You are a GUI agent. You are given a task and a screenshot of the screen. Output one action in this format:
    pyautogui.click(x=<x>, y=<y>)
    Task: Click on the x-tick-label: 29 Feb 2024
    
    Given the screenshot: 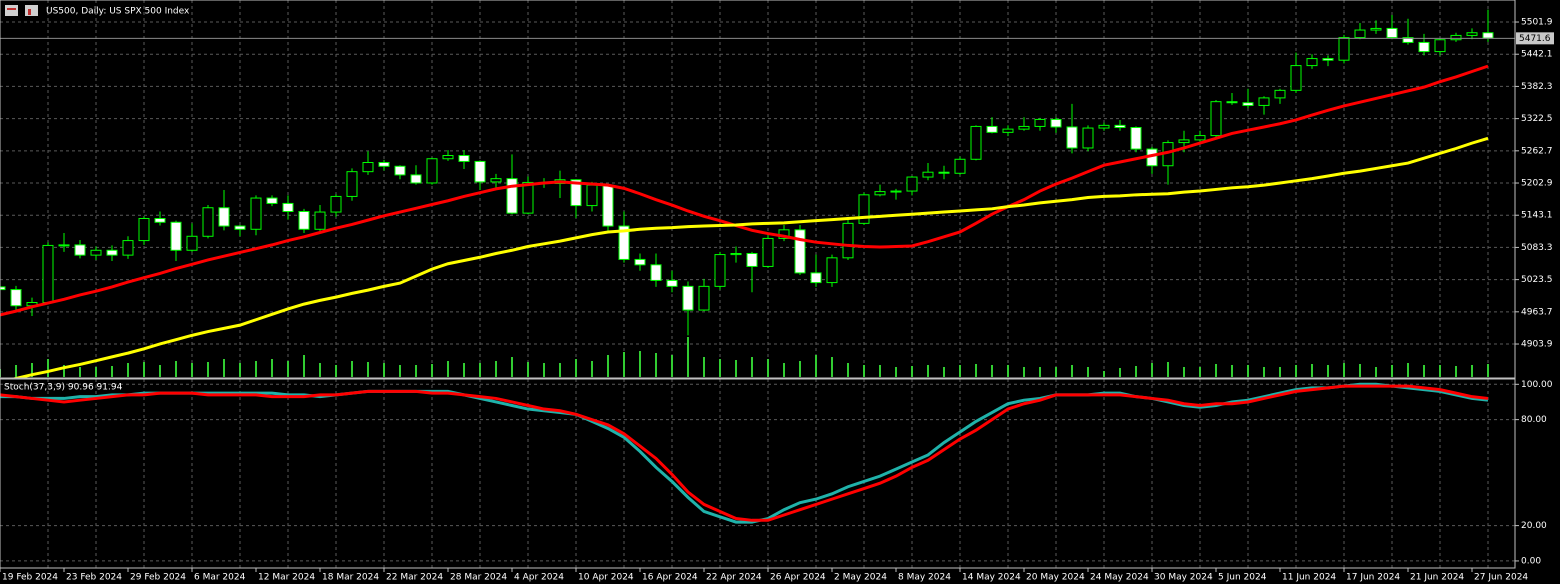 What is the action you would take?
    pyautogui.click(x=158, y=578)
    